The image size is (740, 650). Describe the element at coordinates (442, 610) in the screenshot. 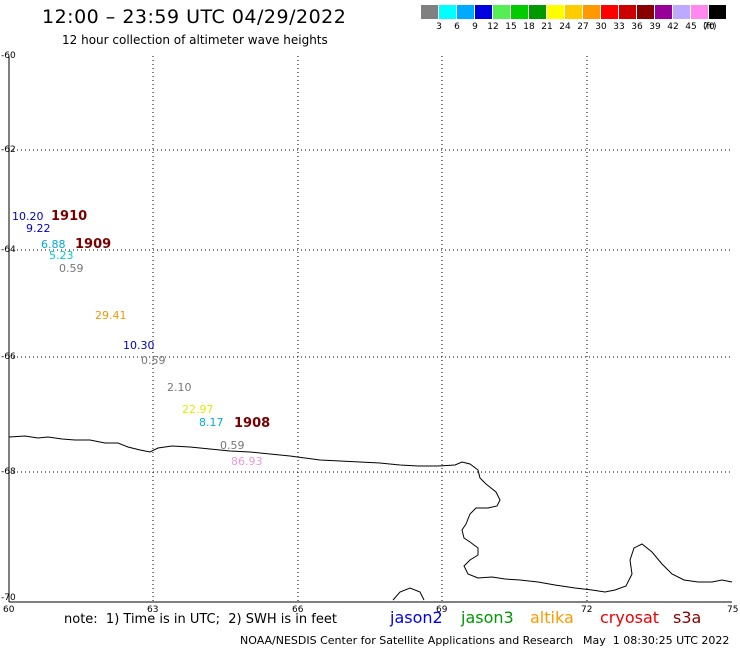

I see `lon-tick-label: 69` at that location.